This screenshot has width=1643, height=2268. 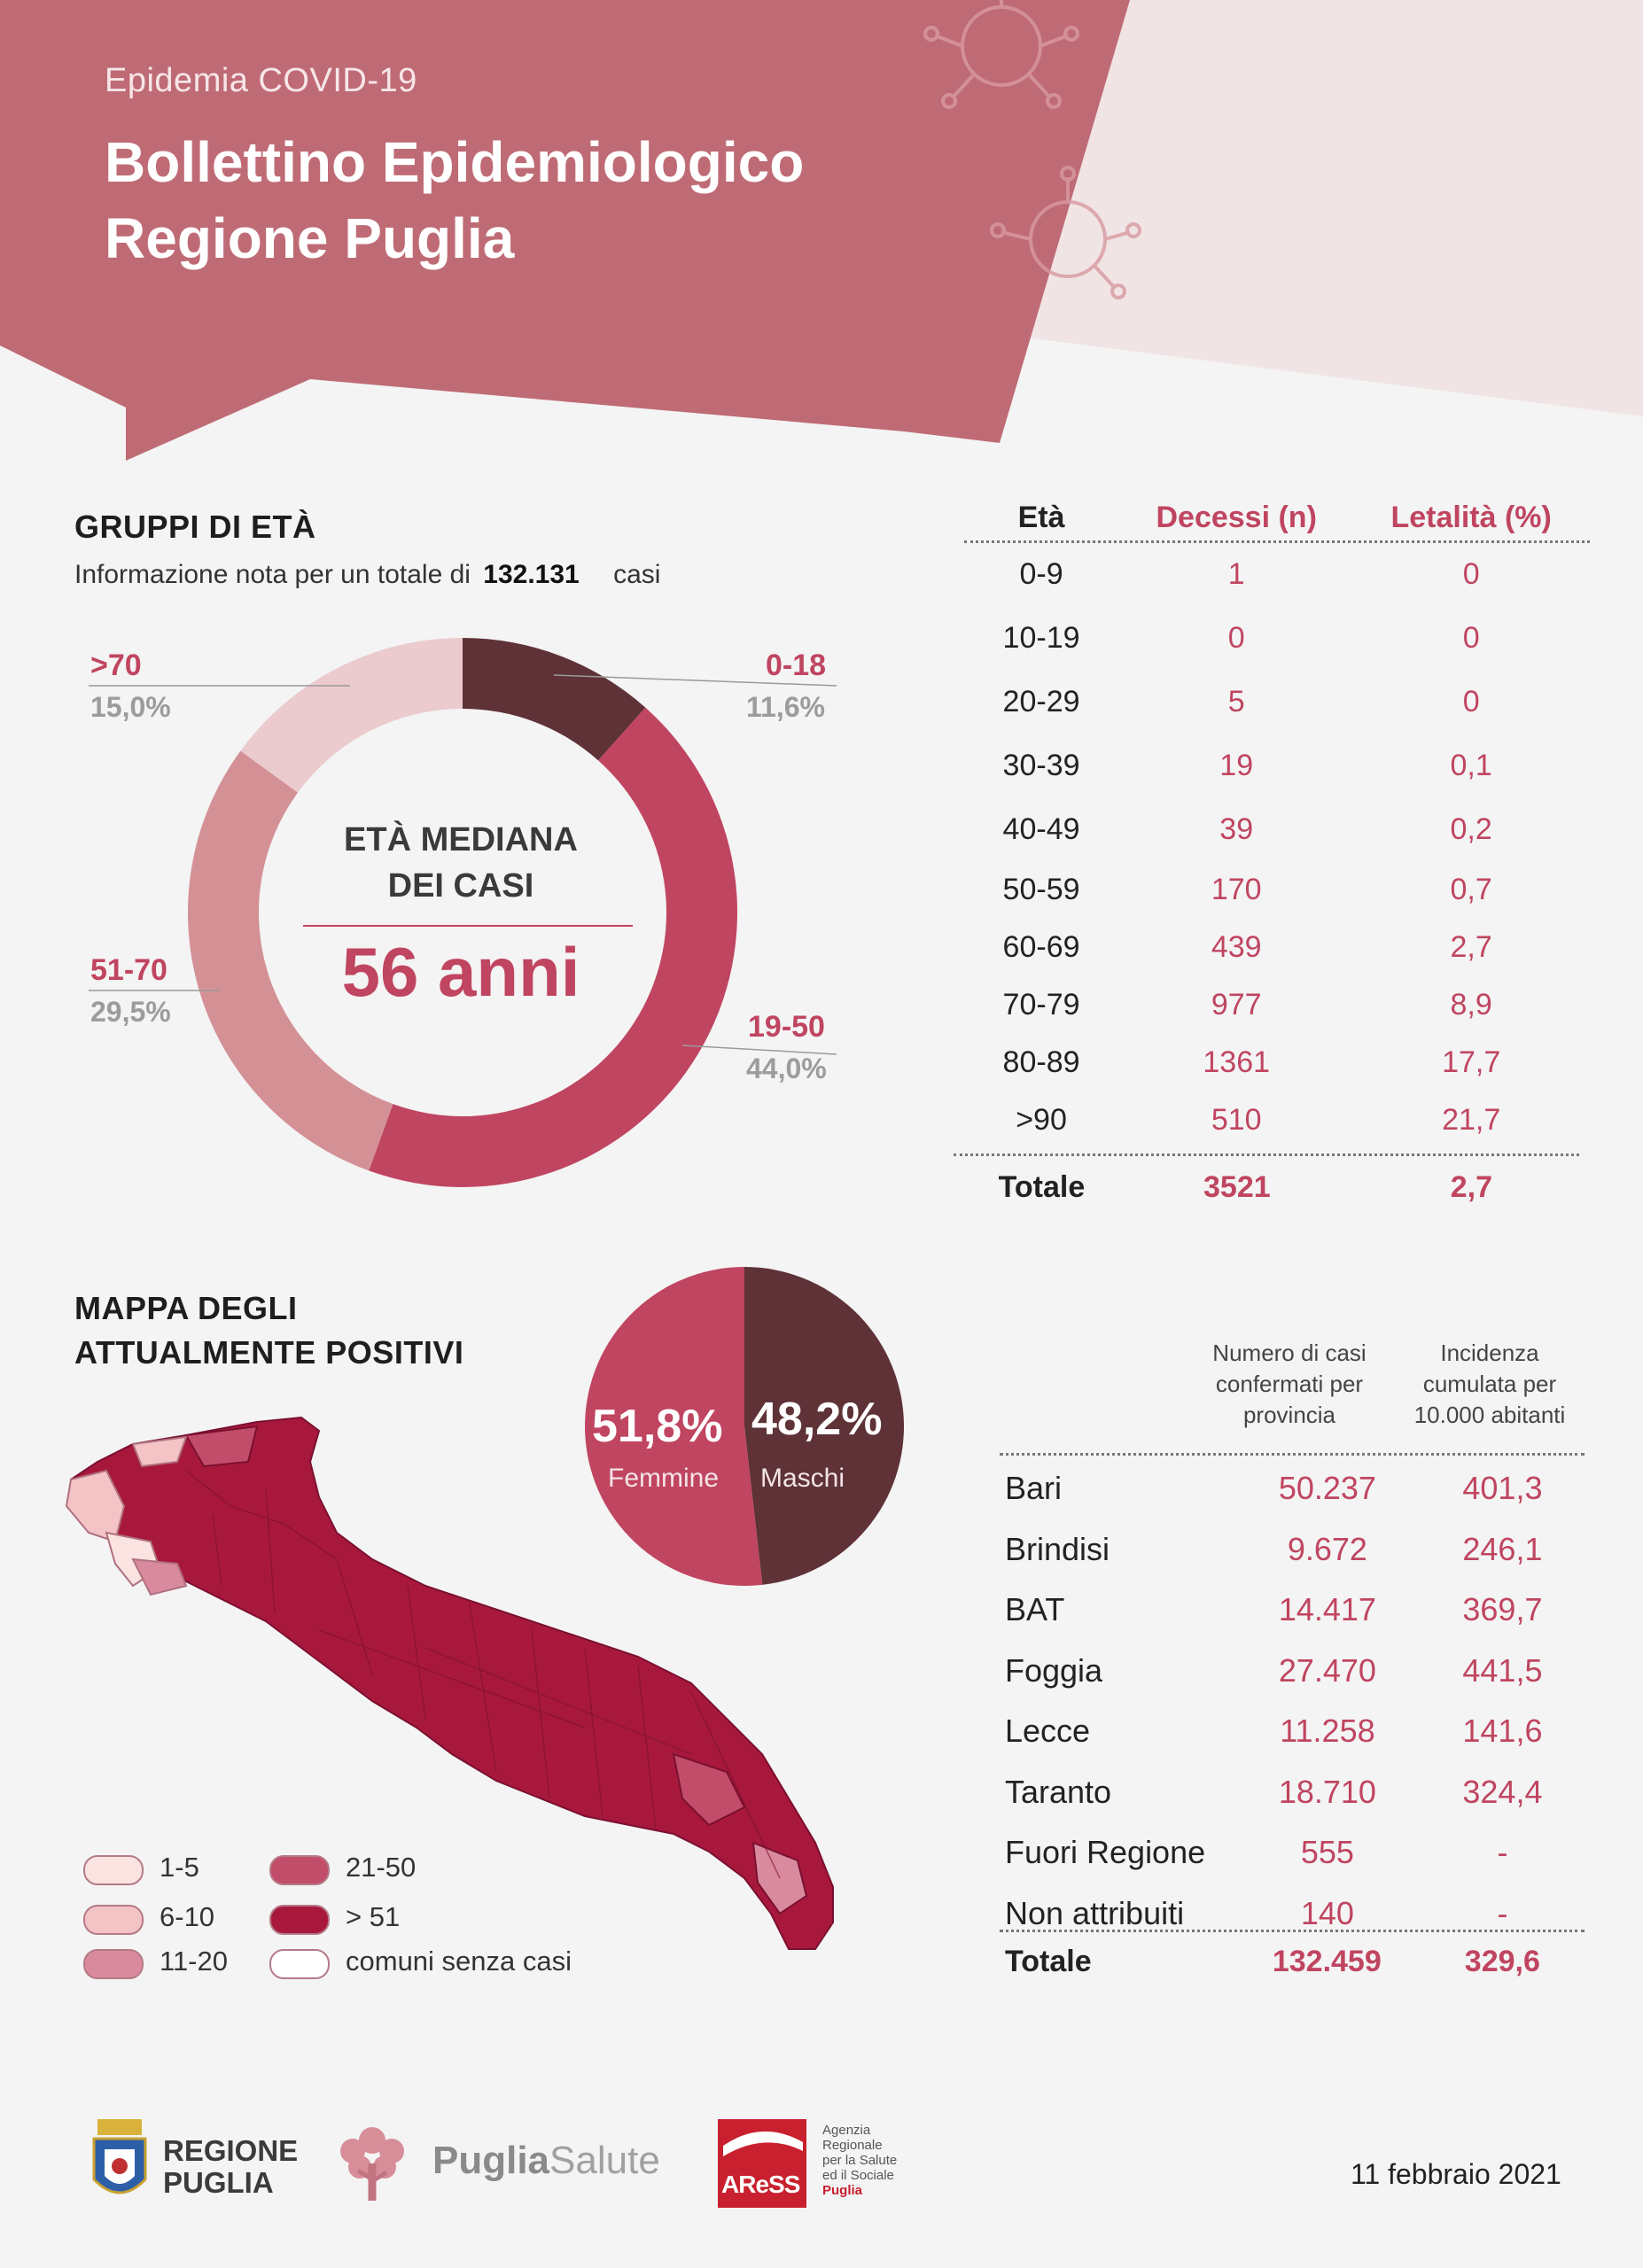 I want to click on regione-puglia-logo: REGIONE PUGLIA, so click(x=230, y=2167).